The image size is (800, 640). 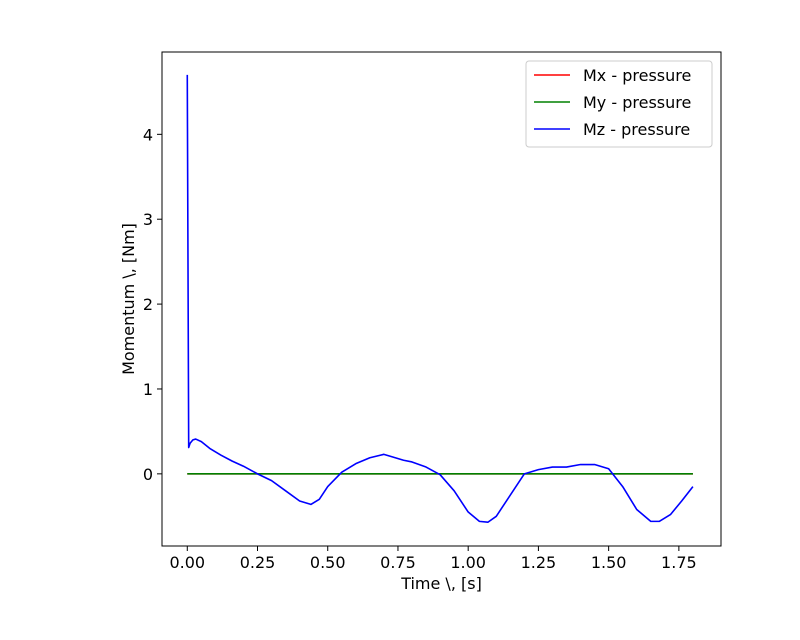 I want to click on y-tick-label: 3, so click(x=148, y=219).